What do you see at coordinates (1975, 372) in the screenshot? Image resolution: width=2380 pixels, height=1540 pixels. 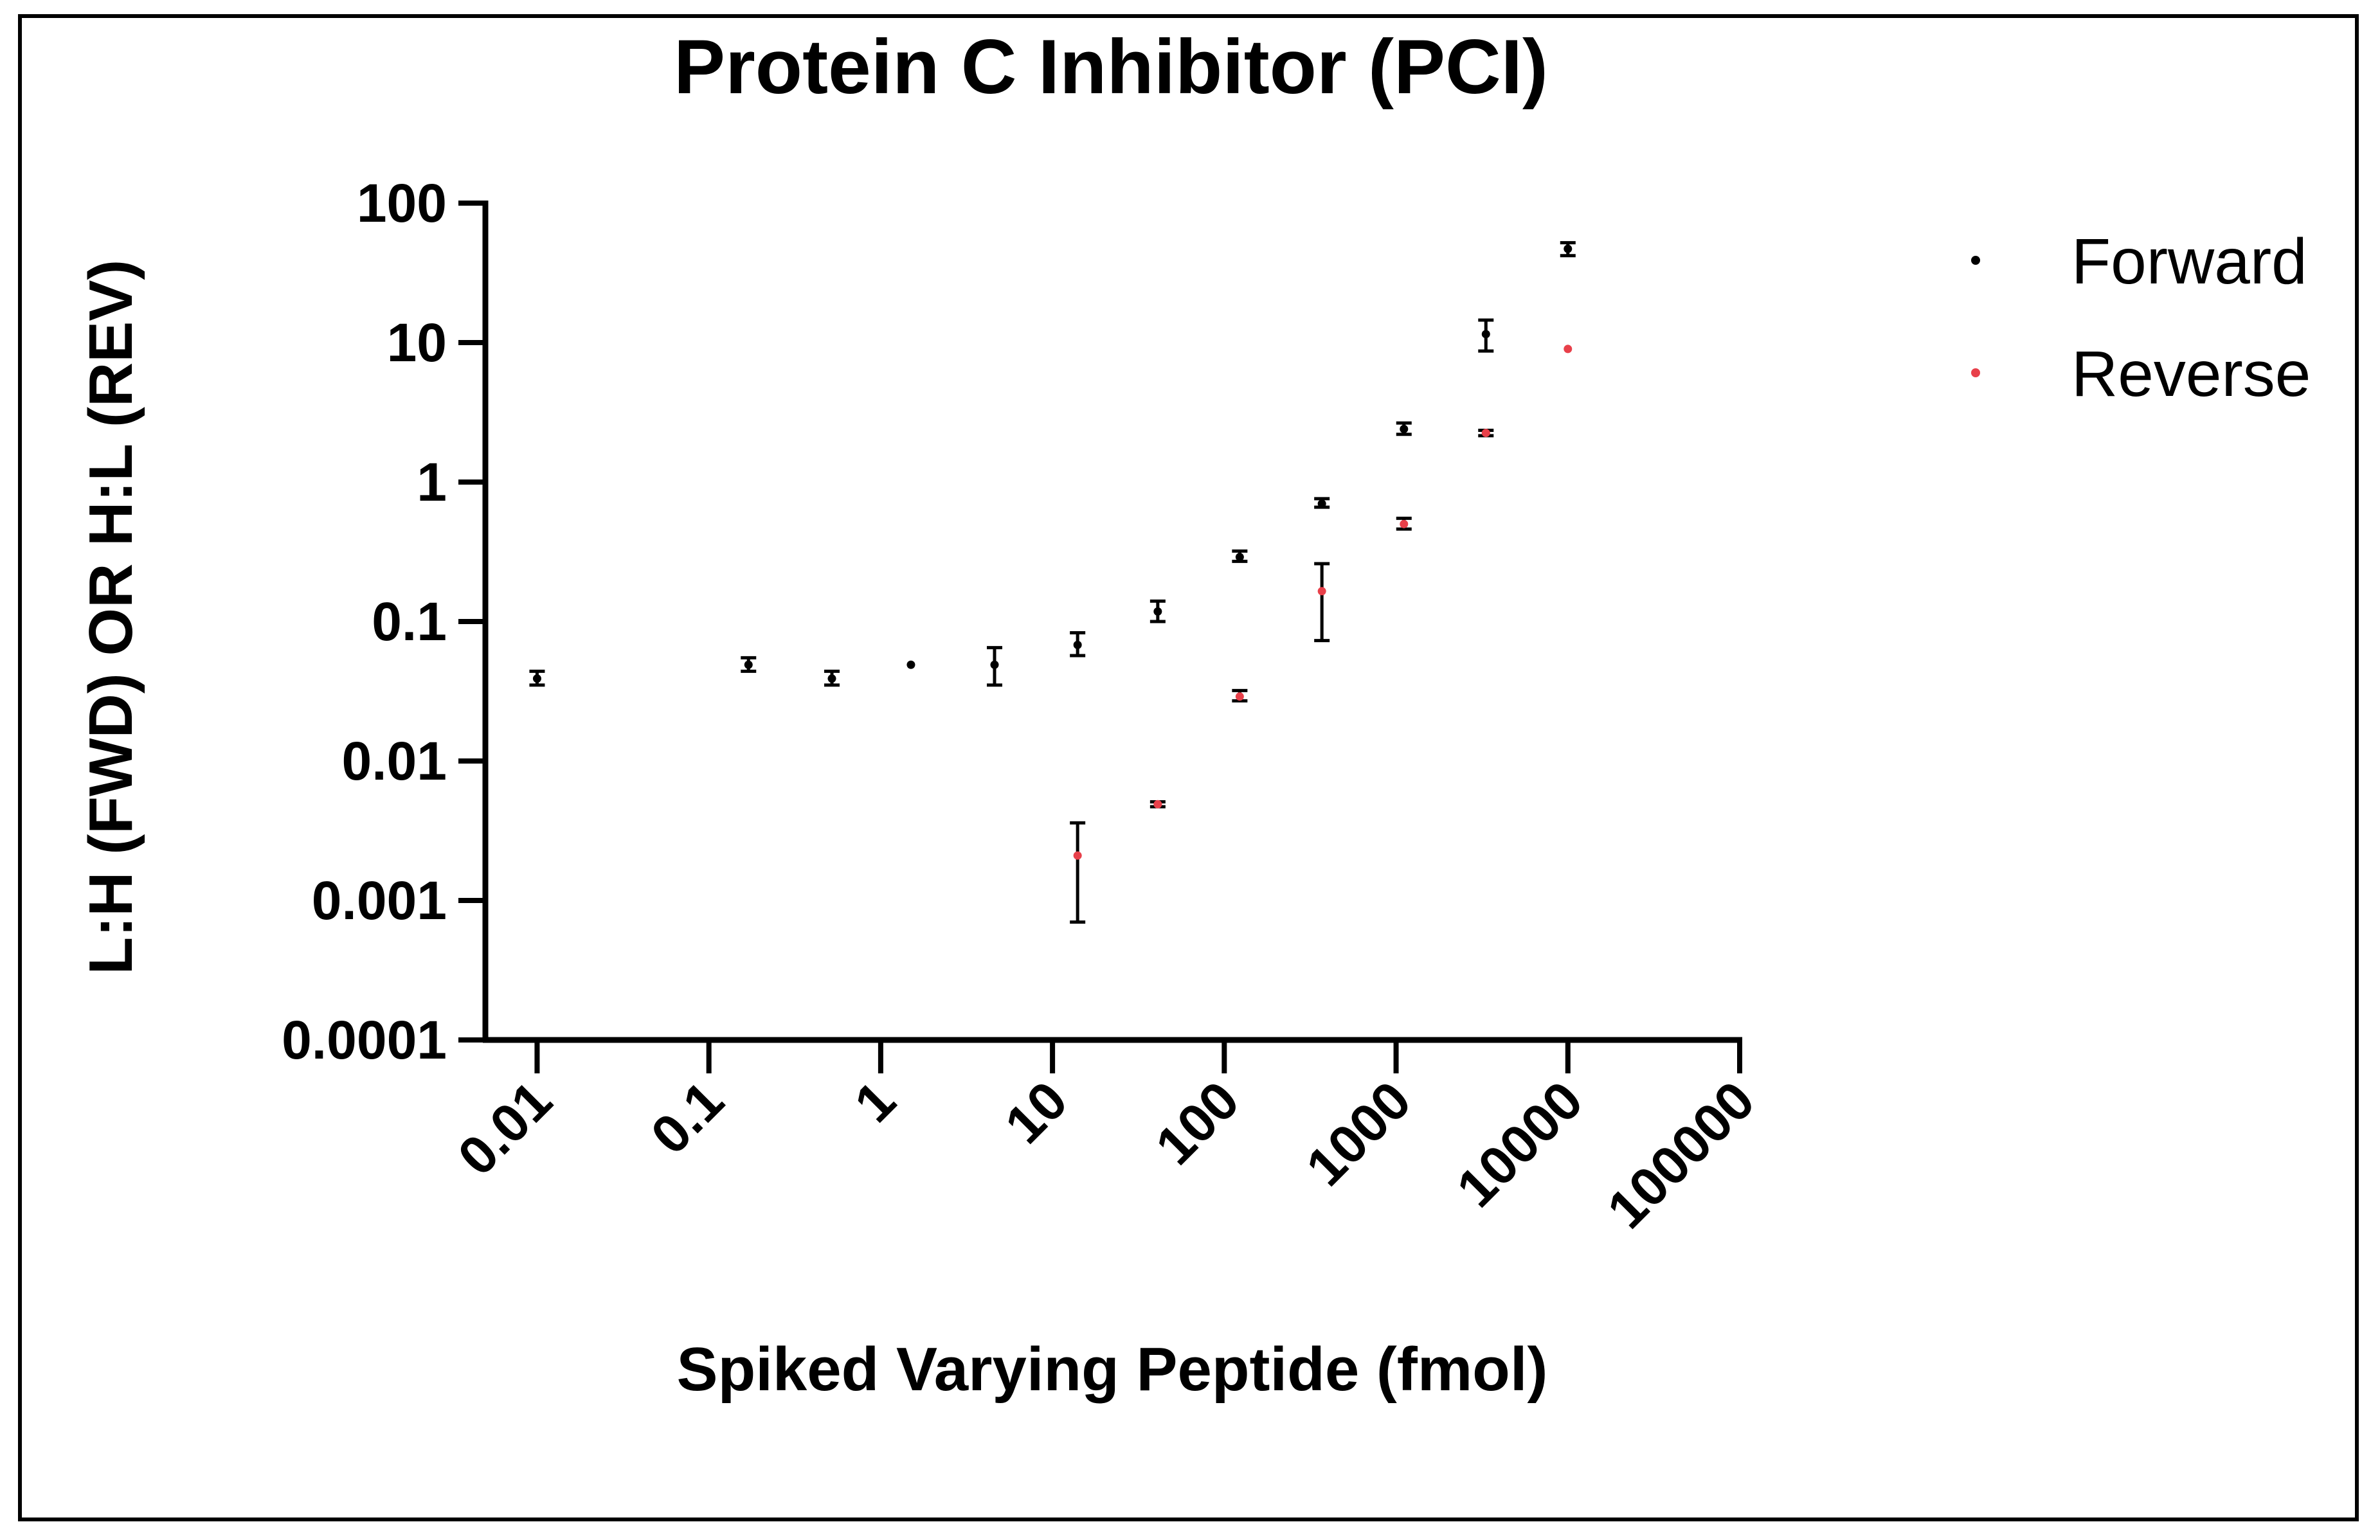 I see `legend-marker-reverse` at bounding box center [1975, 372].